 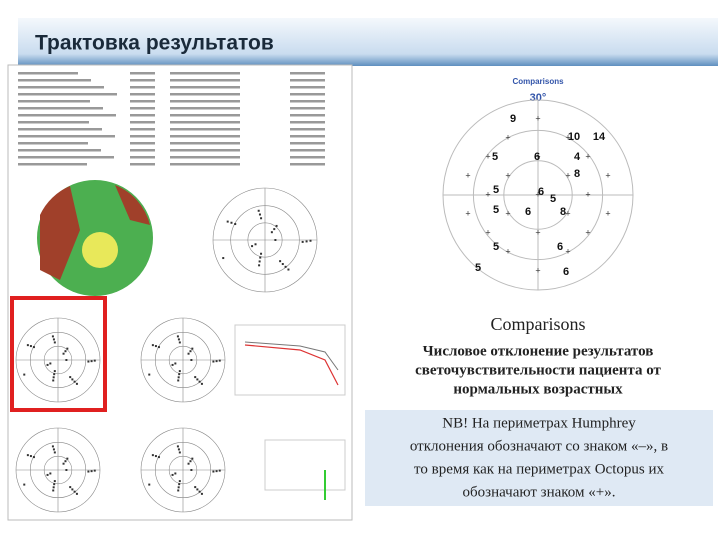 I want to click on note-line: NB! На периметрах Humphrey, so click(x=539, y=423).